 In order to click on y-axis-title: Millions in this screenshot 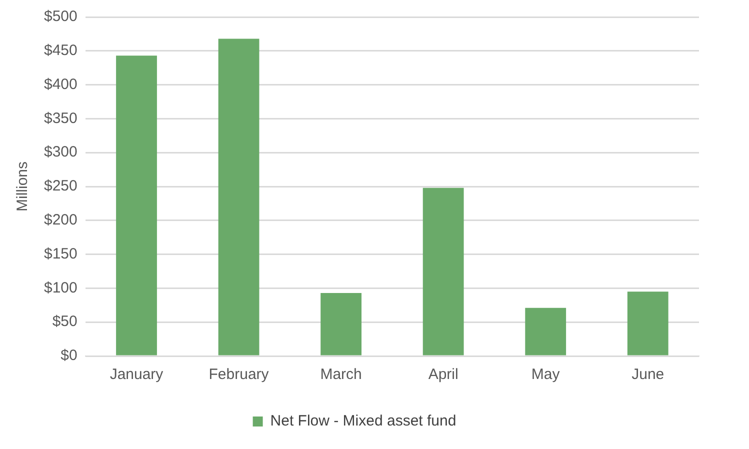, I will do `click(23, 186)`.